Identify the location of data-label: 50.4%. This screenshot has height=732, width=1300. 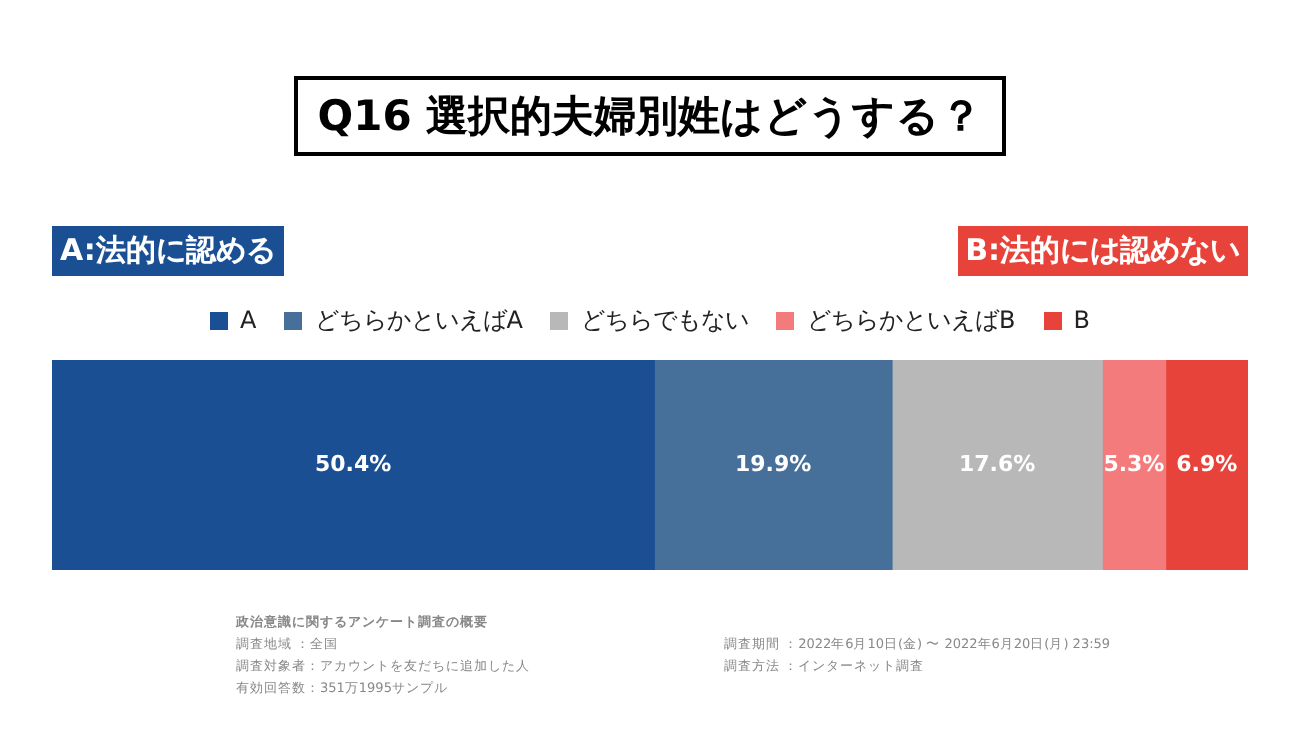
(353, 463).